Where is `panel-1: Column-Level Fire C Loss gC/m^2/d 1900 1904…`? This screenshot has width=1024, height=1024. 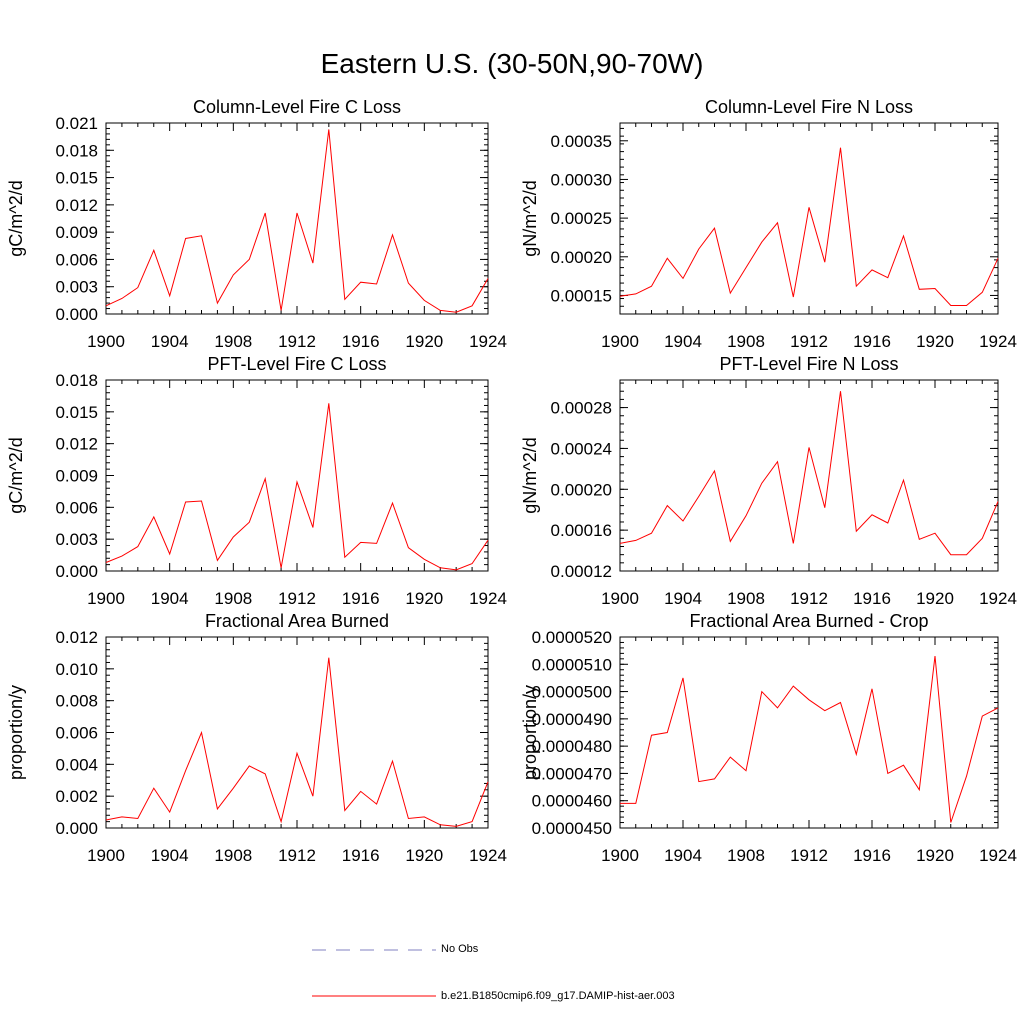
panel-1: Column-Level Fire C Loss gC/m^2/d 1900 1904… is located at coordinates (256, 224).